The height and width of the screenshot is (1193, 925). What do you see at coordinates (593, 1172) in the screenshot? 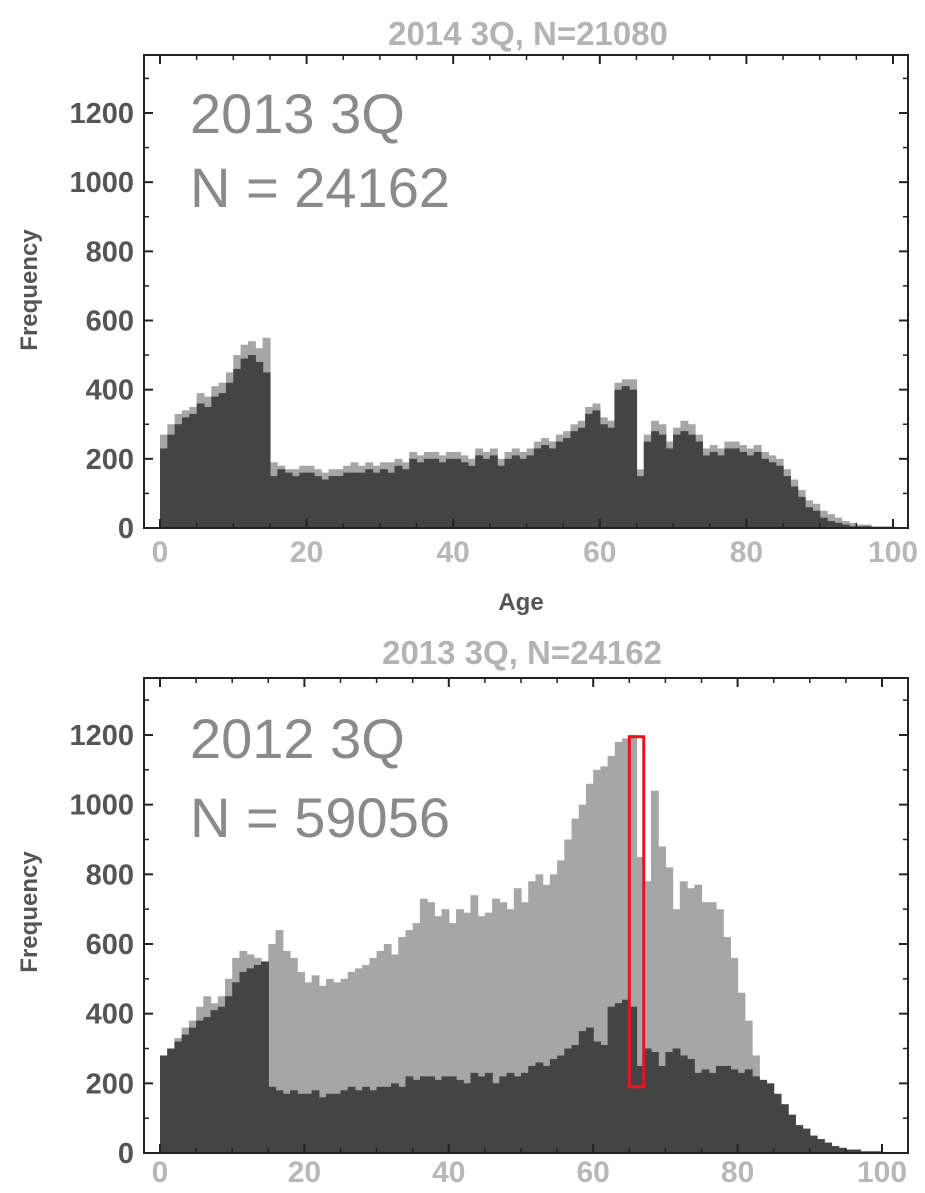
I see `x-tick-label: 60` at bounding box center [593, 1172].